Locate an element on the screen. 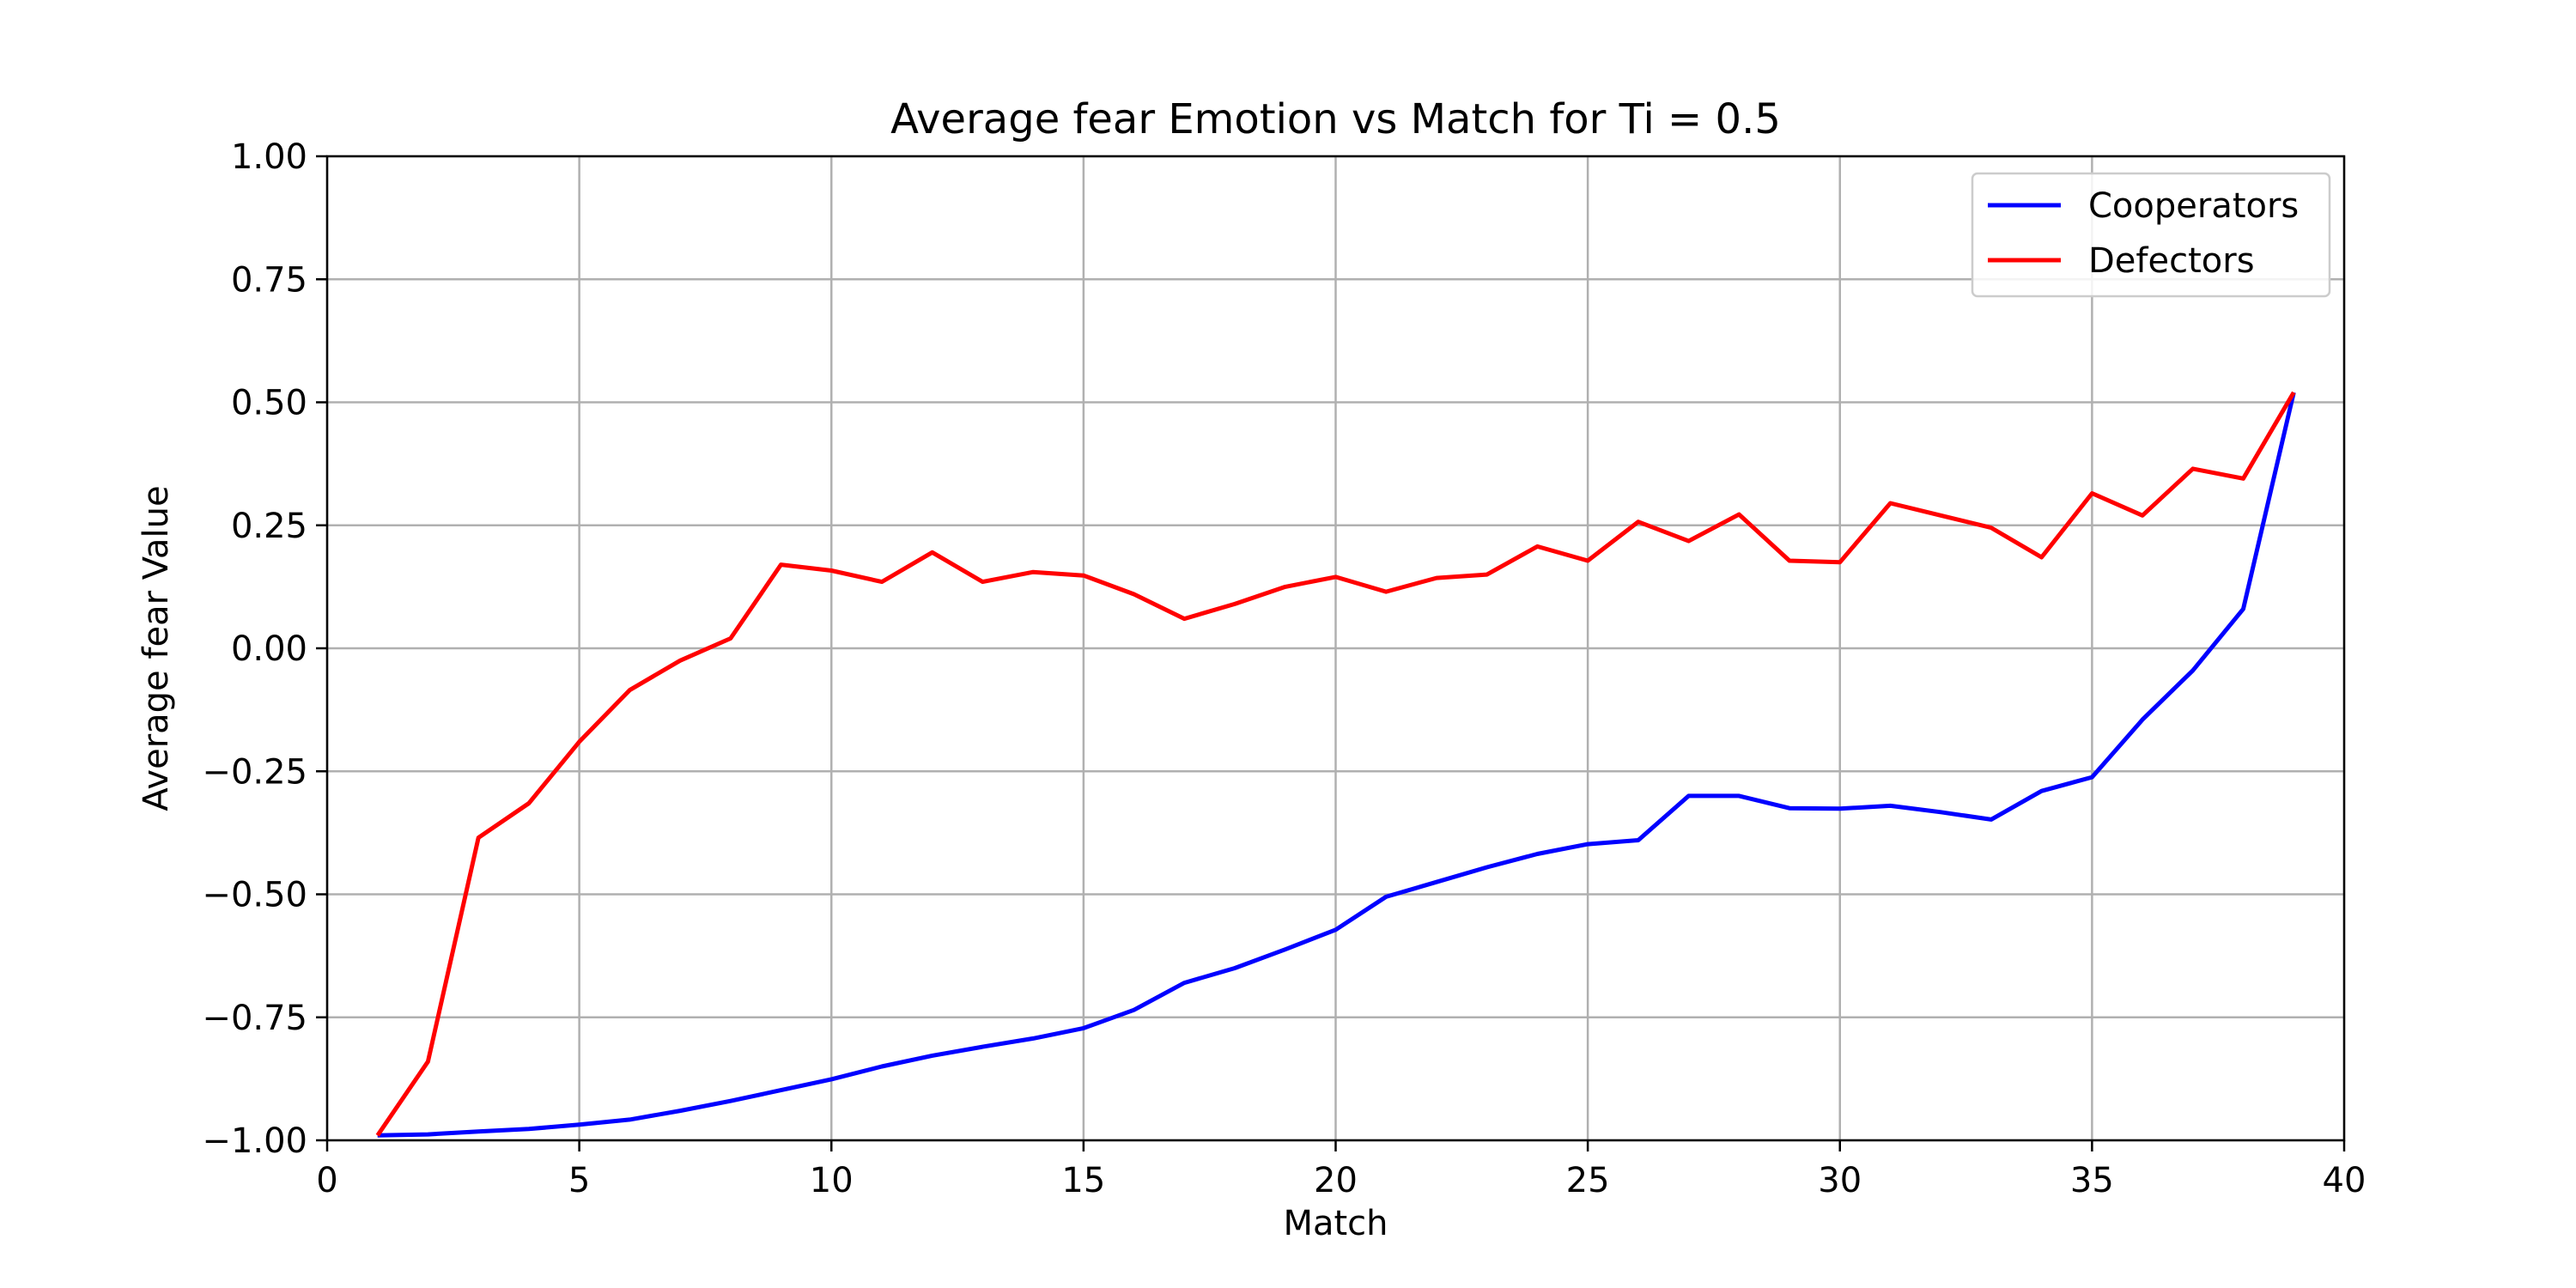 This screenshot has width=2576, height=1288. y-tick-label: −0.25 is located at coordinates (254, 772).